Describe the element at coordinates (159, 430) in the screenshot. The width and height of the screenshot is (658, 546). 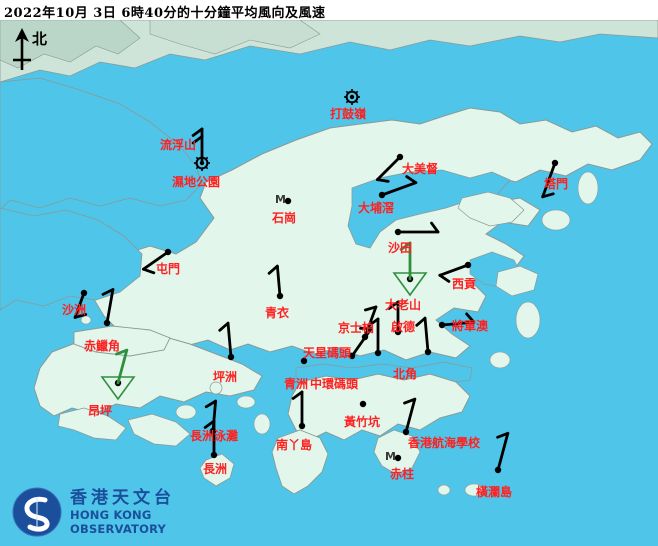
I see `landmass-lantau-southeast` at that location.